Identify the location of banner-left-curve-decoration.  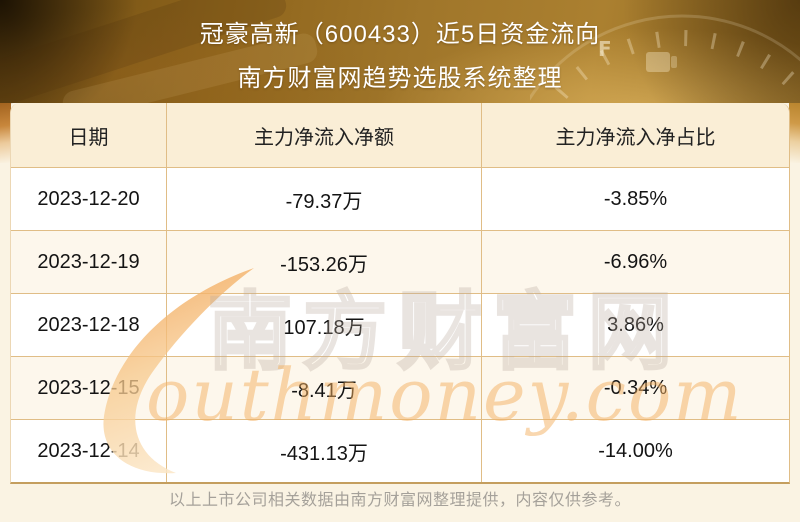
(5, 133).